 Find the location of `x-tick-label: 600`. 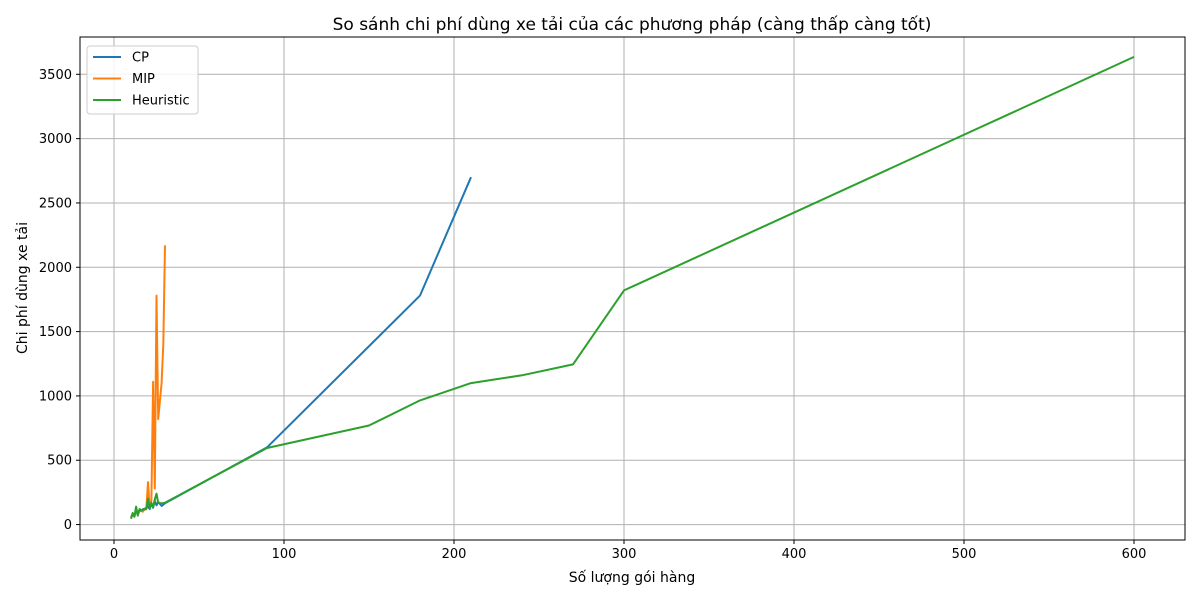

x-tick-label: 600 is located at coordinates (1134, 554).